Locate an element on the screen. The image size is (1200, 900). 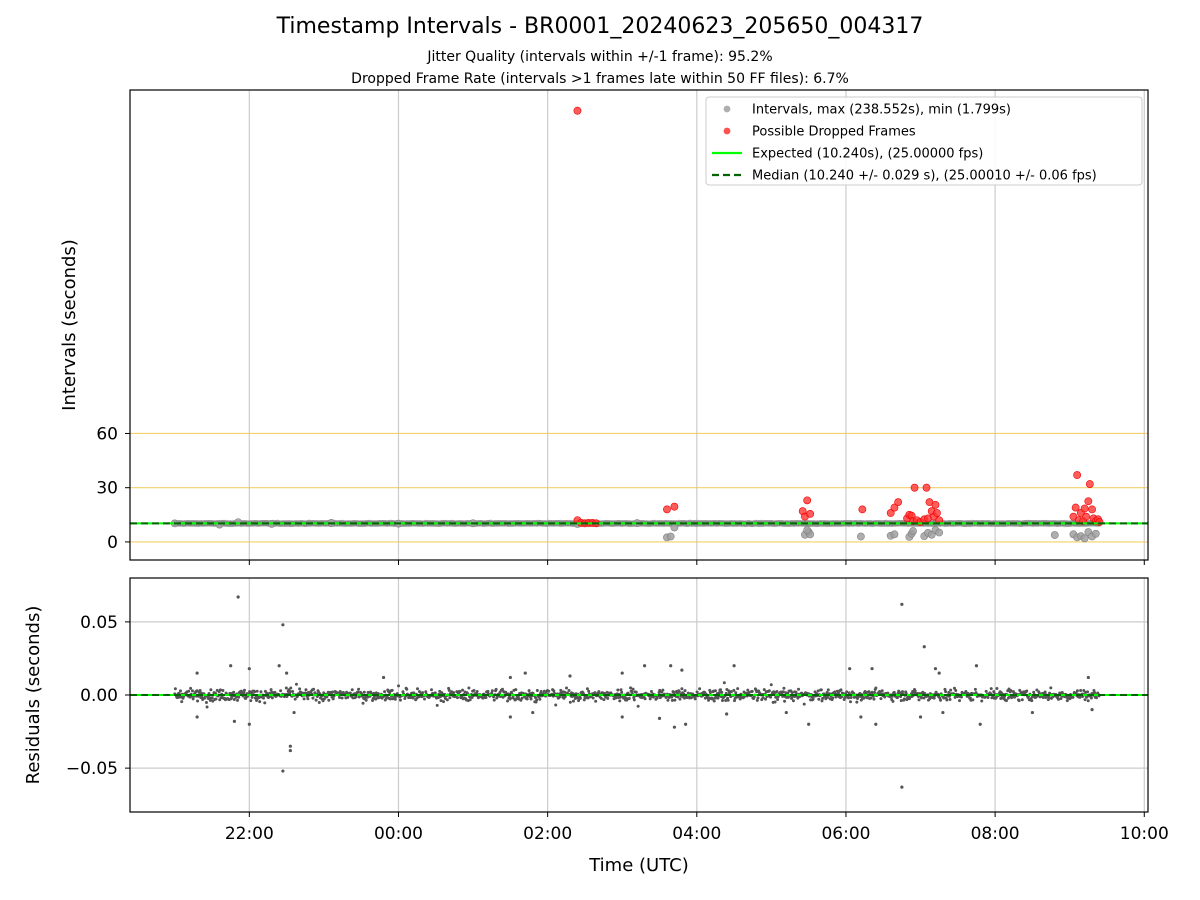
legend-marker is located at coordinates (727, 109).